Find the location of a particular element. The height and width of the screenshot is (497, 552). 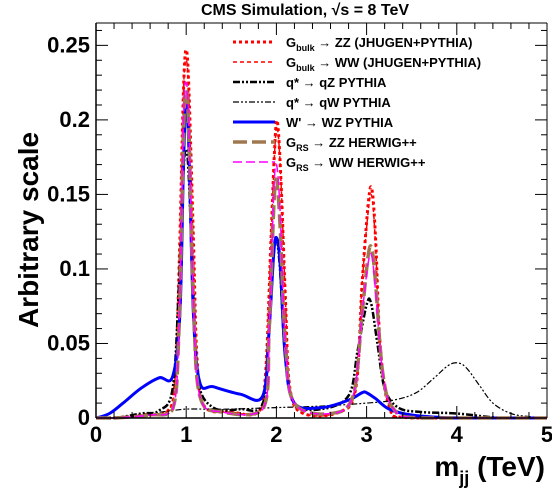

x-axis-label-sub: jj is located at coordinates (463, 478).